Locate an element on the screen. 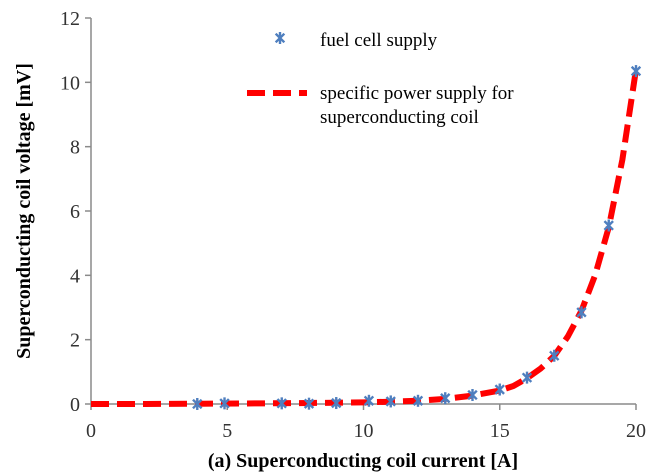 The width and height of the screenshot is (657, 475). legend-label-line-2: superconducting coil is located at coordinates (399, 117).